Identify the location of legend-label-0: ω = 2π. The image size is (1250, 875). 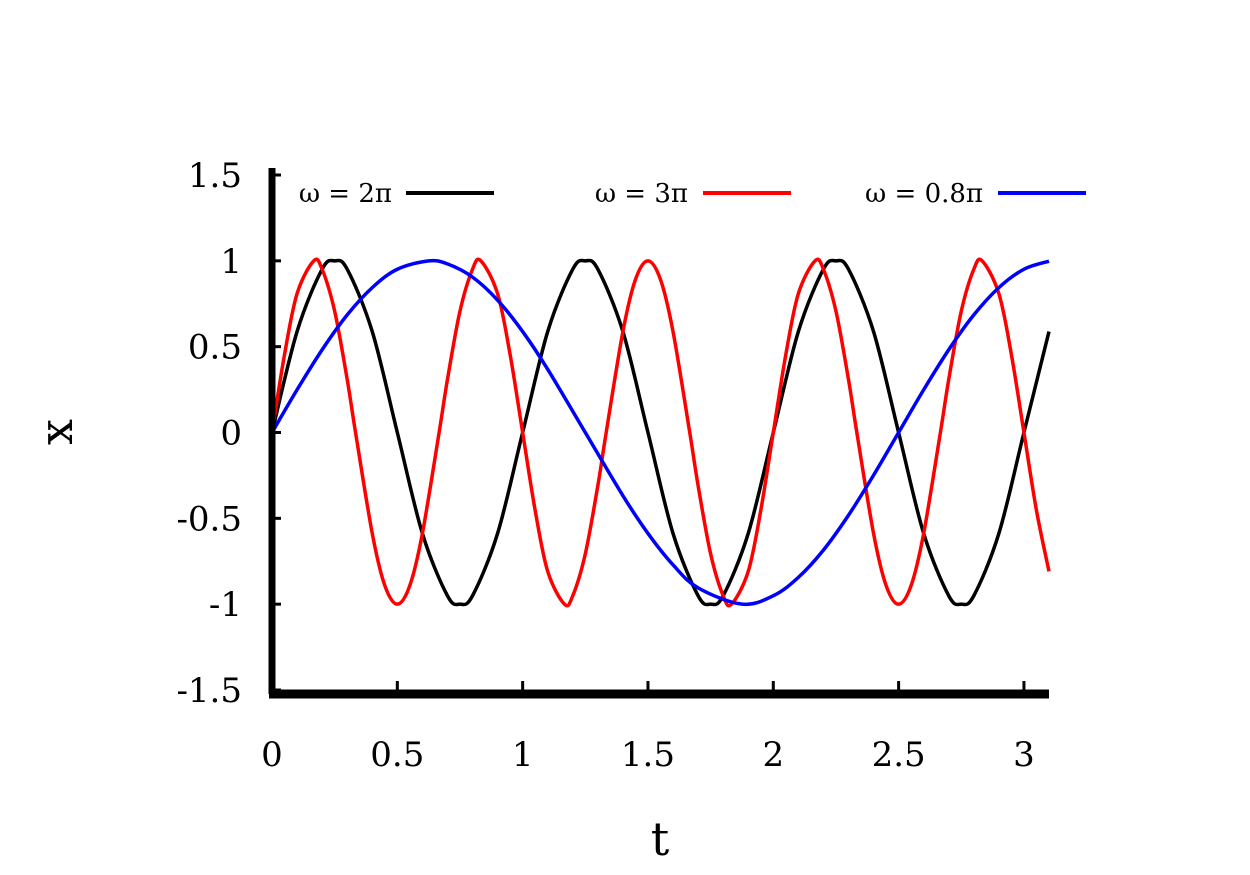
(345, 194).